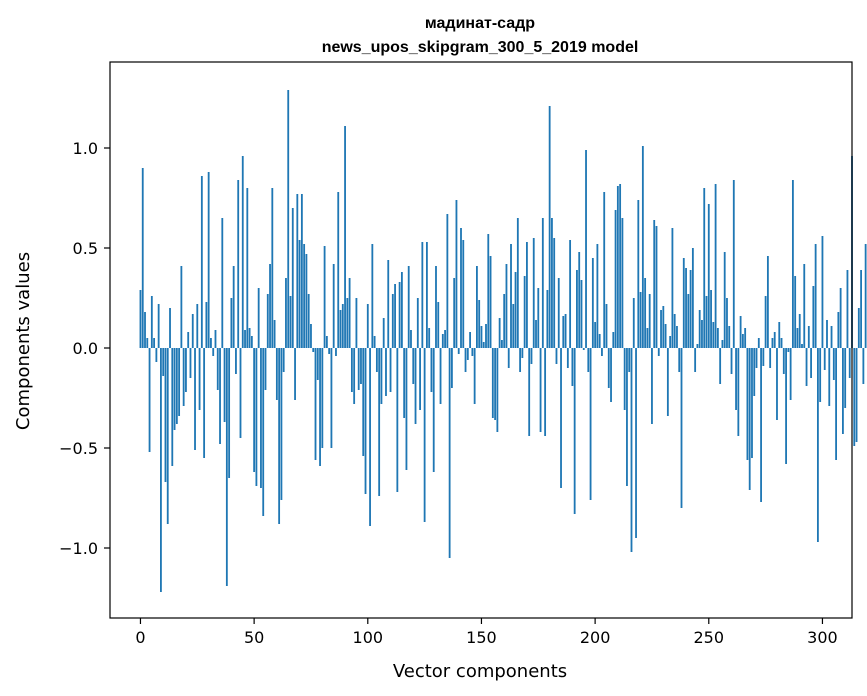 This screenshot has width=867, height=696. I want to click on x-tick-label: 0, so click(140, 637).